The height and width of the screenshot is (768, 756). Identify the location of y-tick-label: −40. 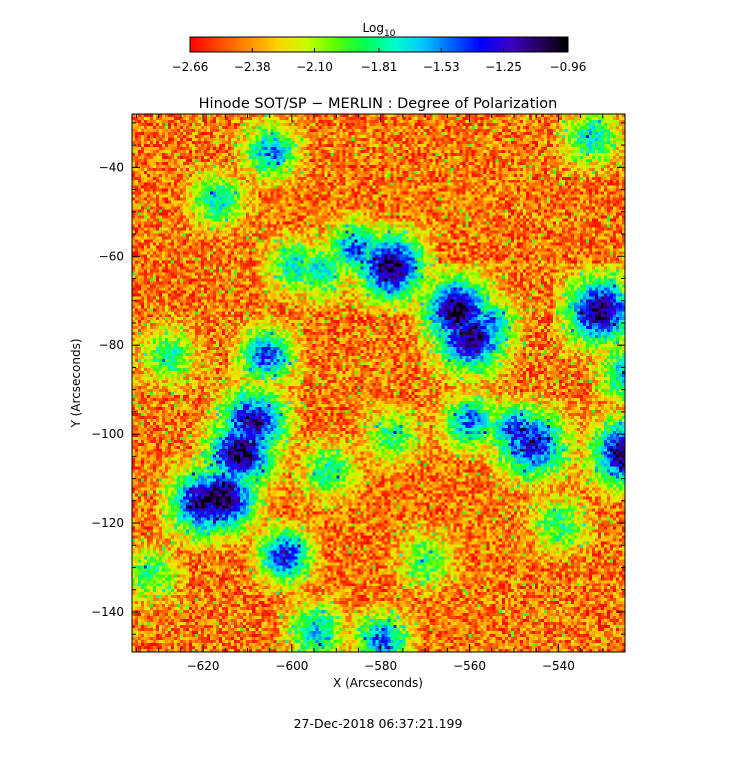
(111, 167).